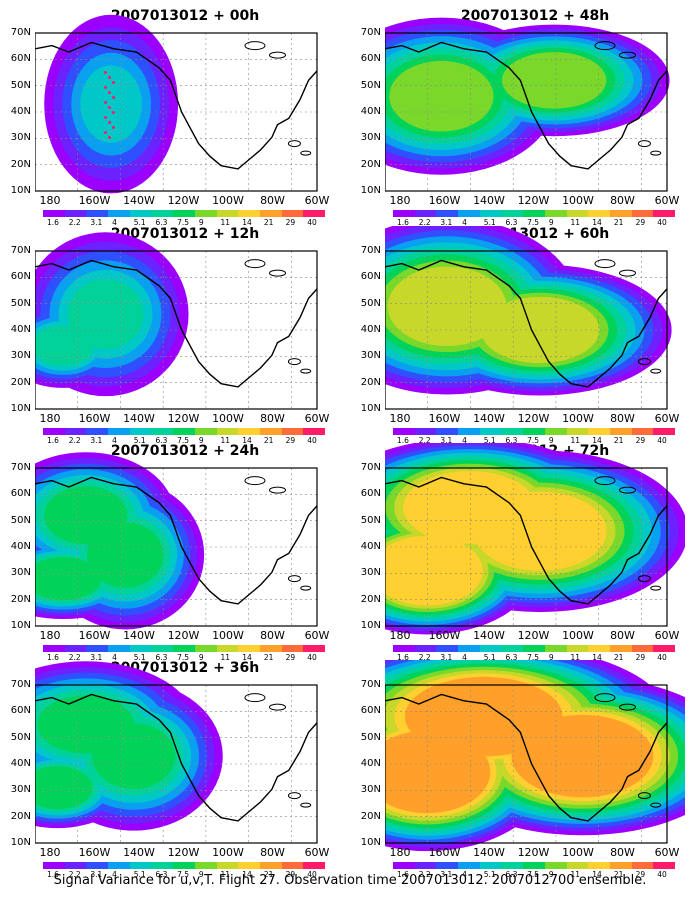  Describe the element at coordinates (20, 408) in the screenshot. I see `latitude-label: 10N` at that location.